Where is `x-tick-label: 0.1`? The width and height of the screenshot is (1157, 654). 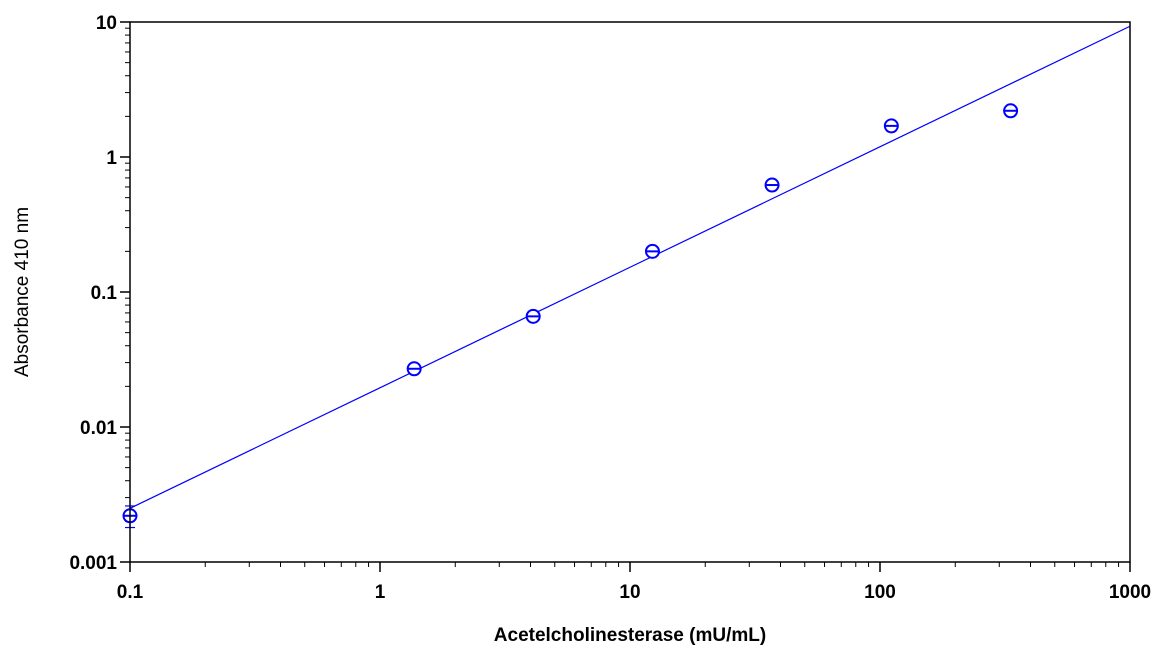 x-tick-label: 0.1 is located at coordinates (130, 592).